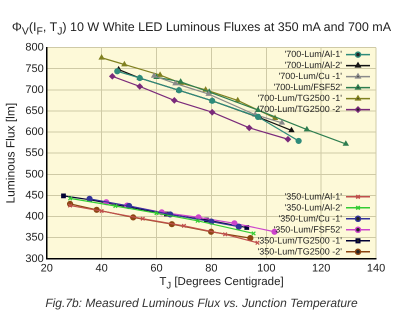  I want to click on y-tick-label: 400, so click(34, 216).